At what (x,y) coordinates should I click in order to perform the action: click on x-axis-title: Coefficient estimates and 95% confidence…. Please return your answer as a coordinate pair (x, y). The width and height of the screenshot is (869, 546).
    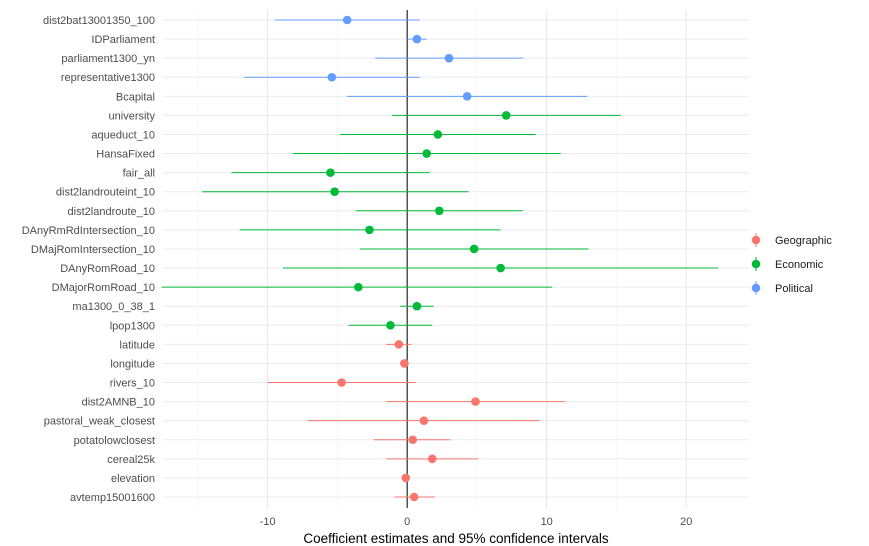
    Looking at the image, I should click on (455, 538).